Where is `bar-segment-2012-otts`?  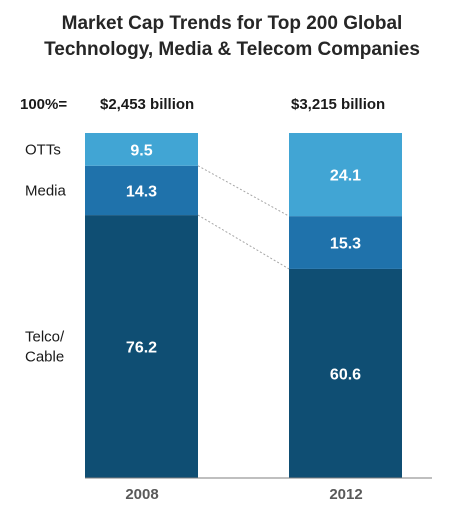
bar-segment-2012-otts is located at coordinates (345, 175).